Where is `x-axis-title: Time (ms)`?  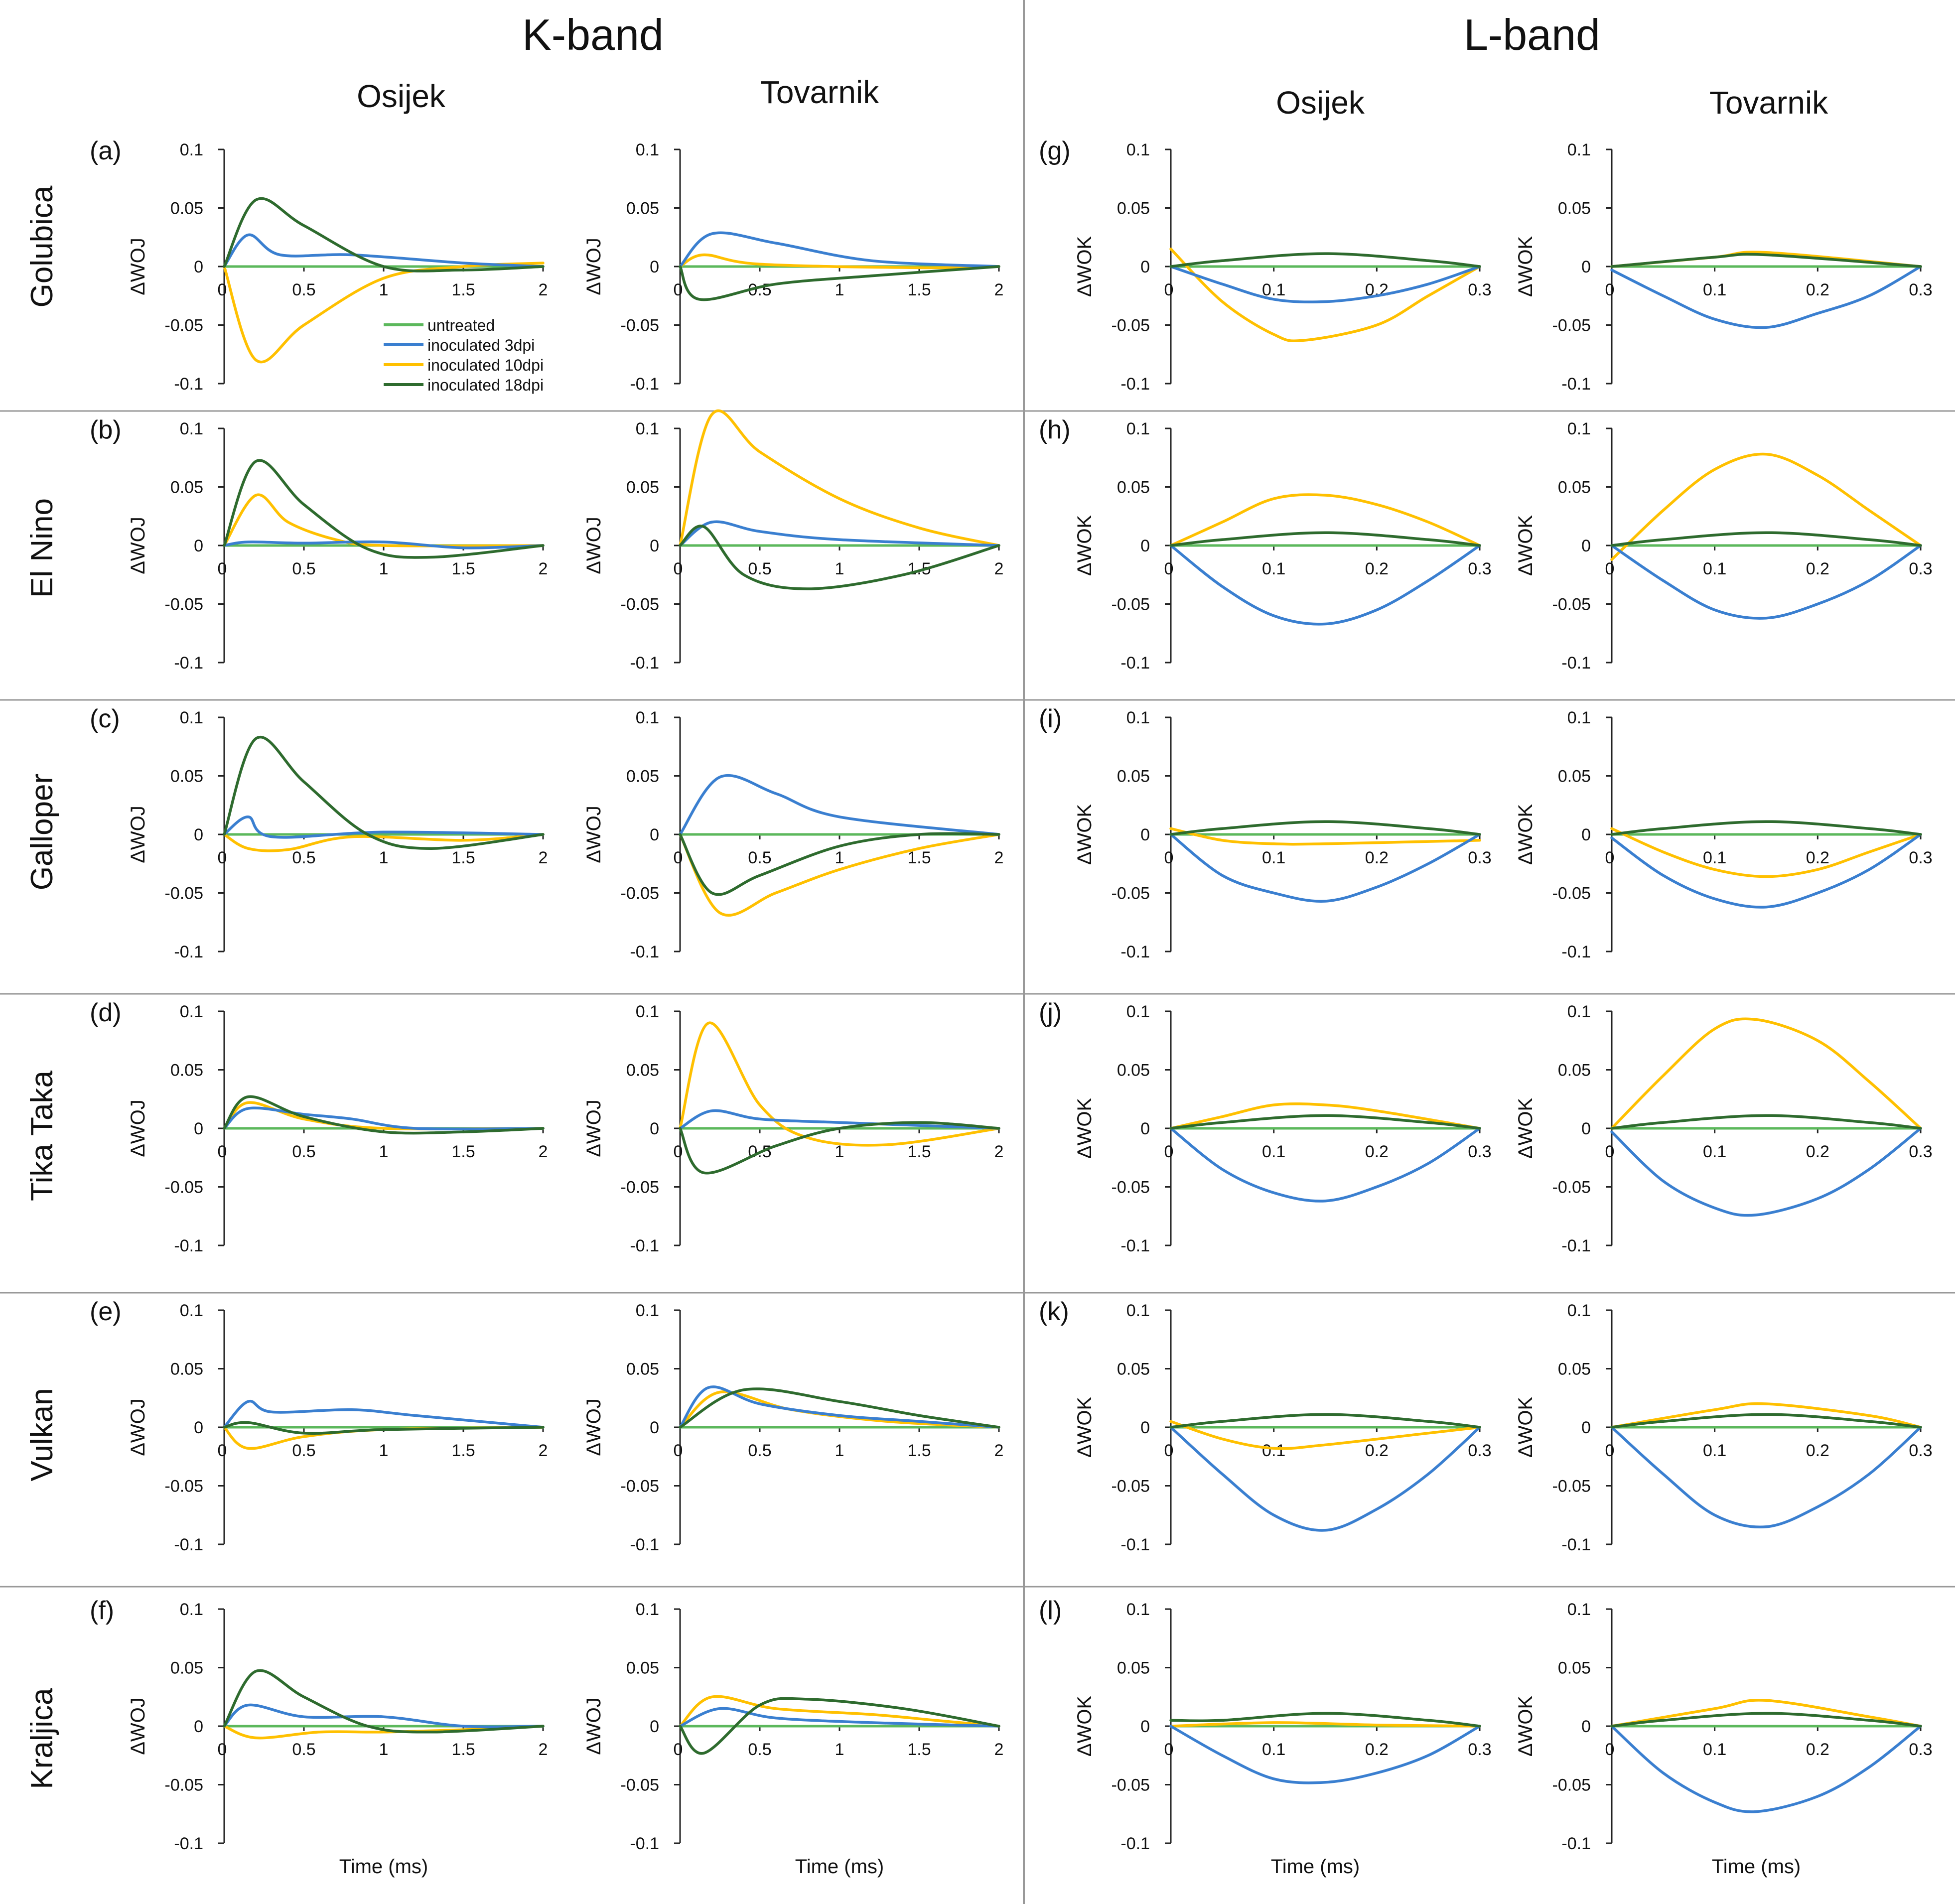
x-axis-title: Time (ms) is located at coordinates (840, 1867).